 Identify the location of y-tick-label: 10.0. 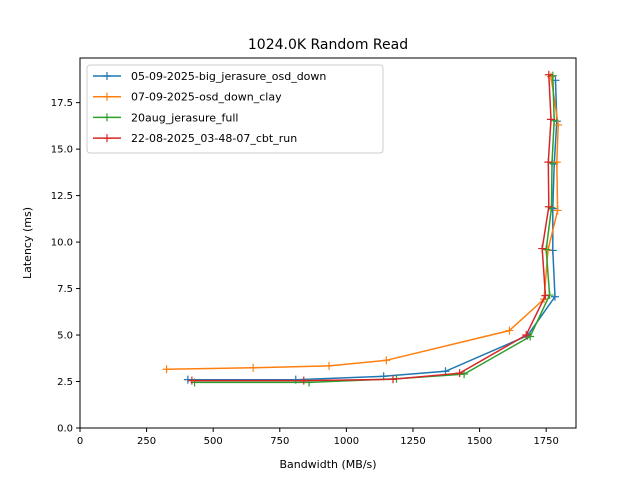
(62, 243).